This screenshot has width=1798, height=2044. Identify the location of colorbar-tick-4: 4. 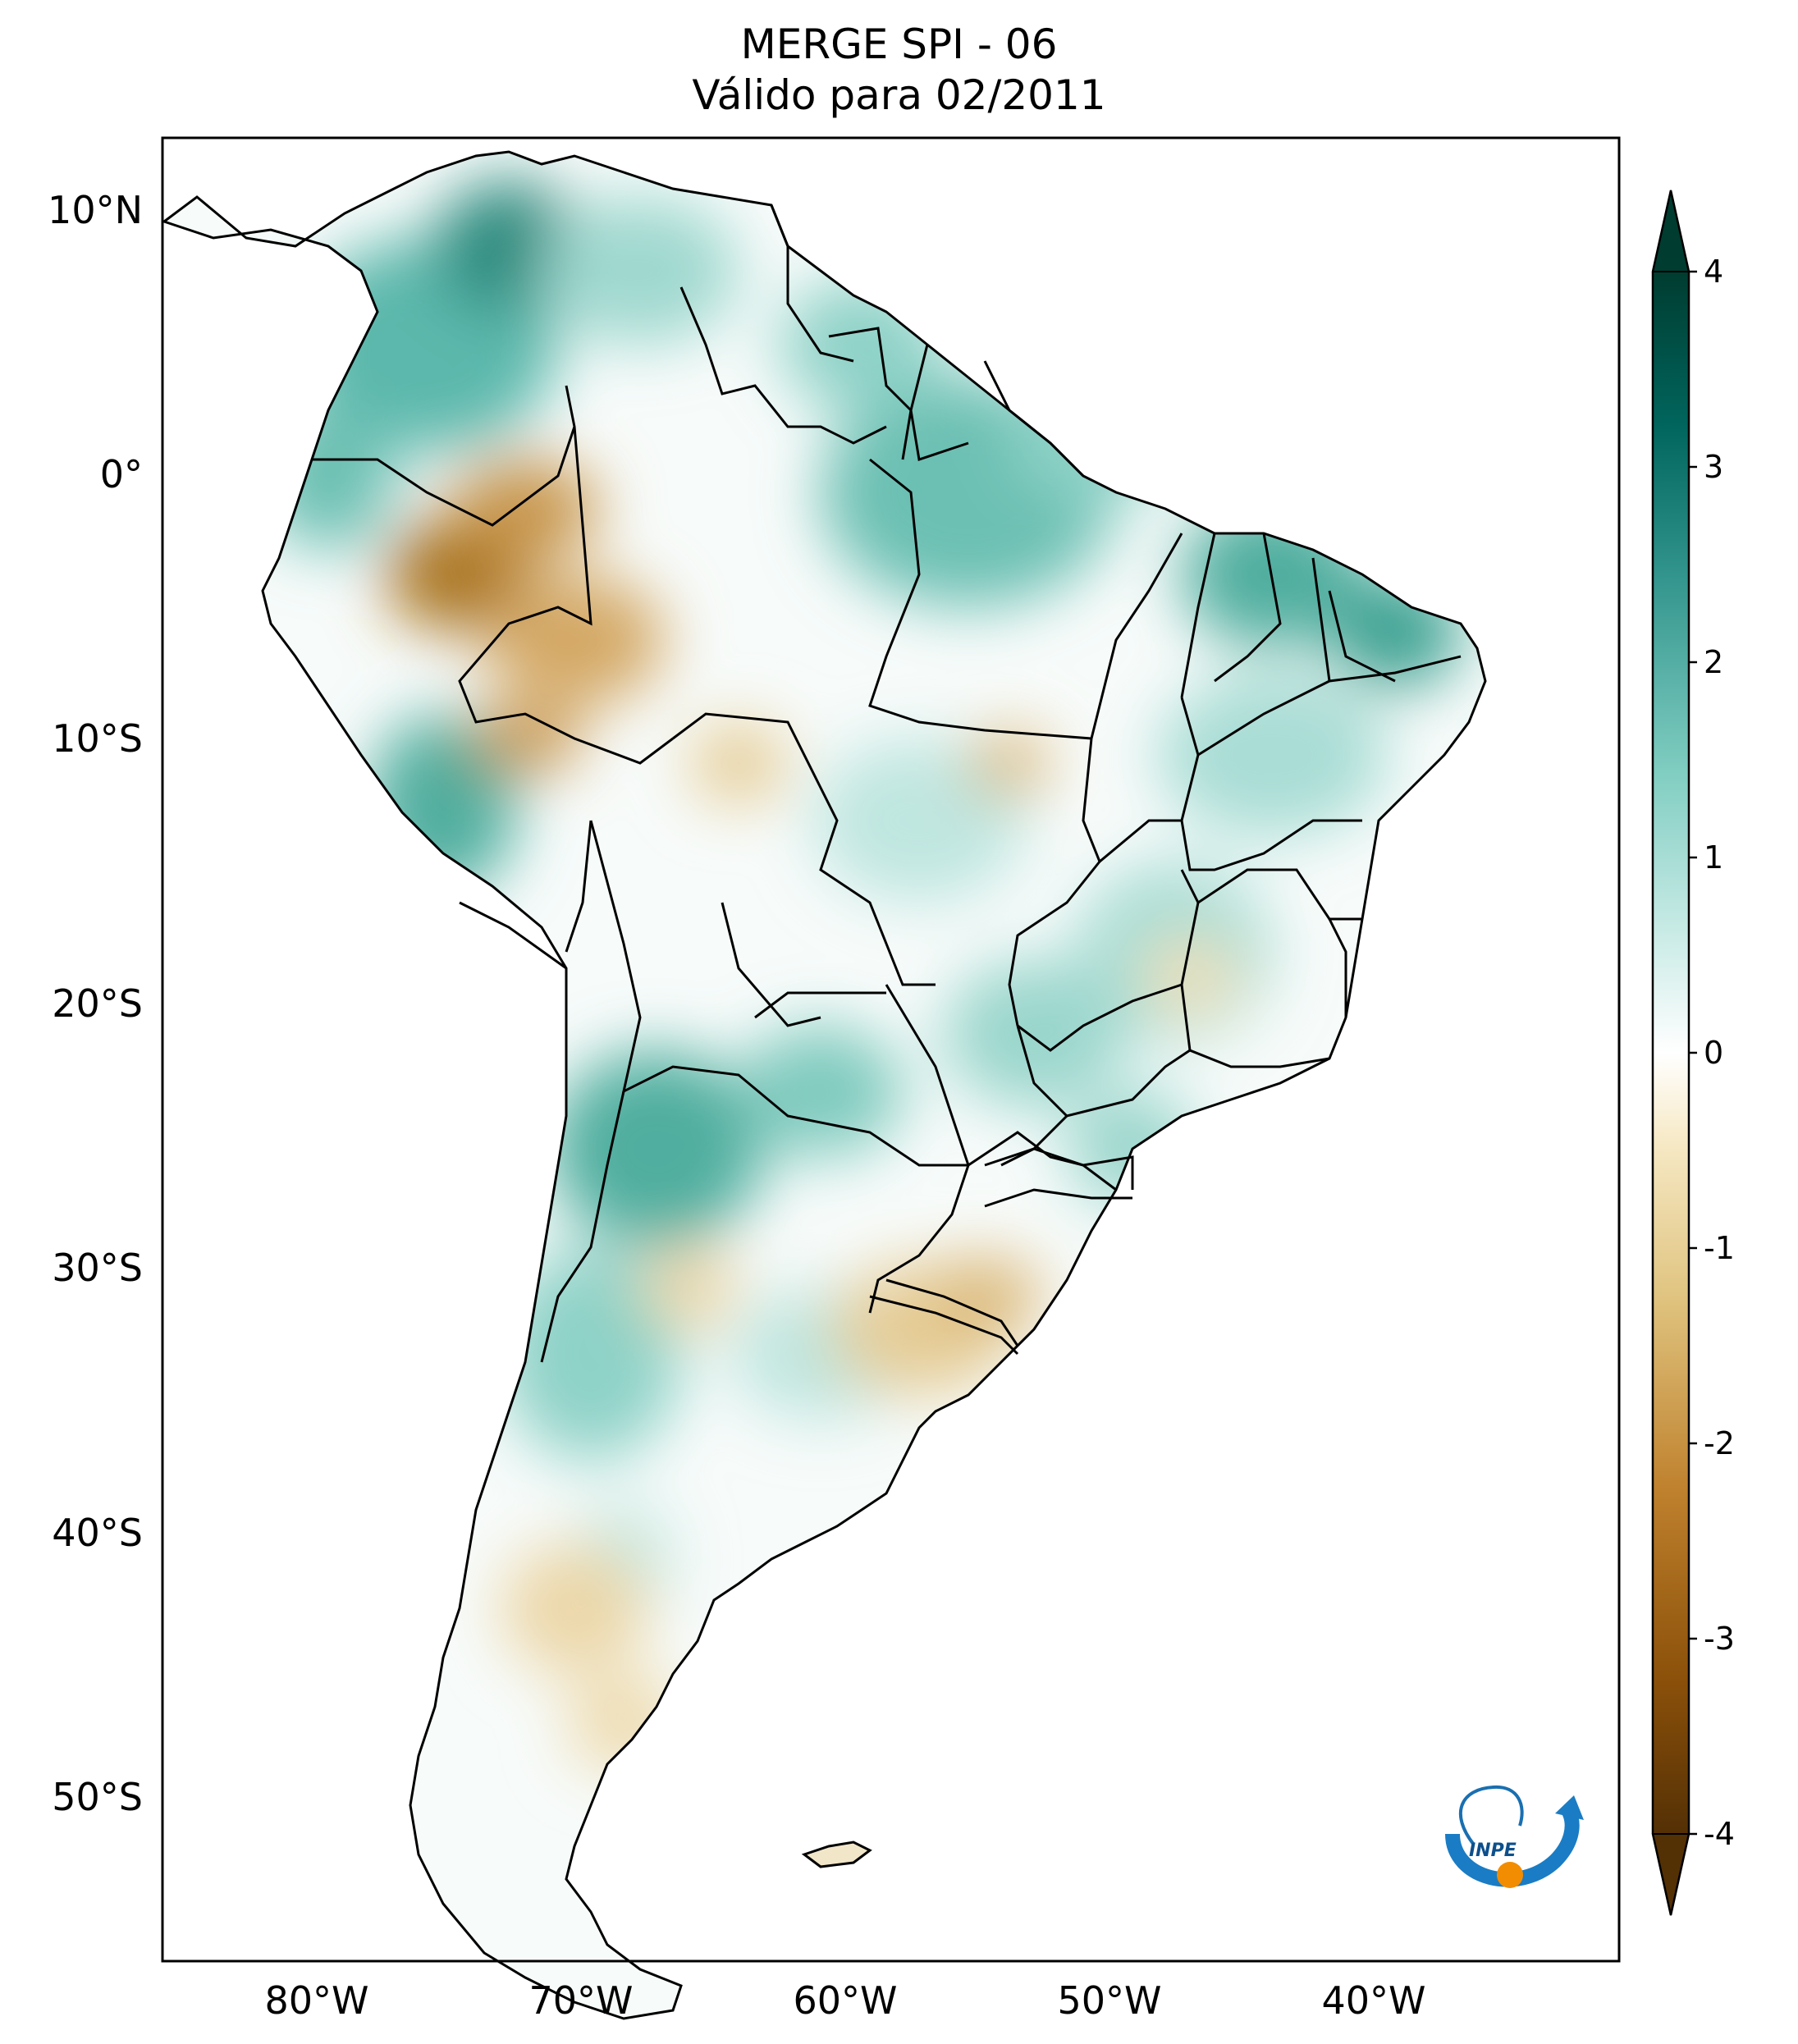
(1713, 272).